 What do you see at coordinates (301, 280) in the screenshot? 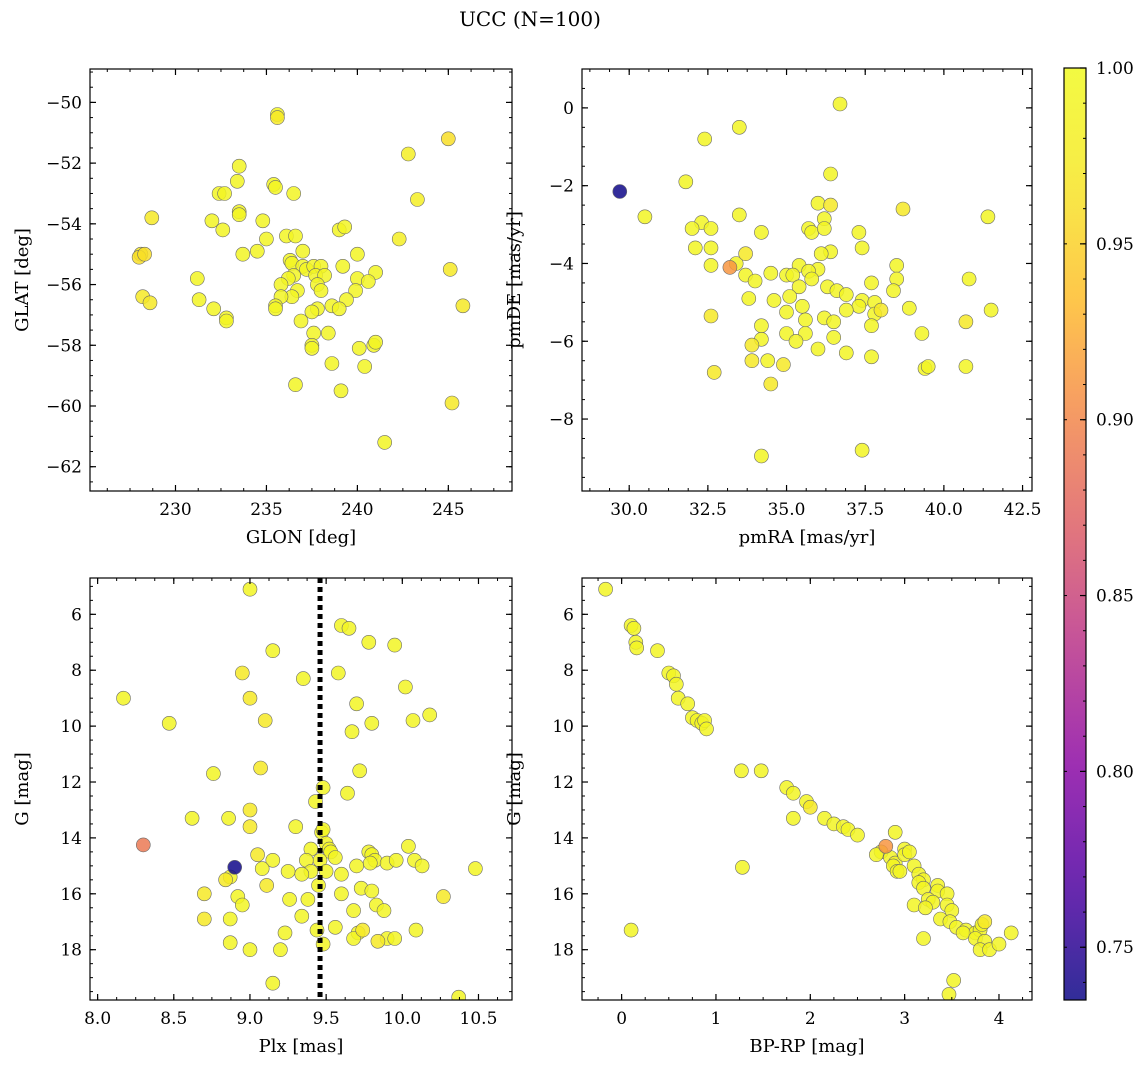
I see `axes-frame` at bounding box center [301, 280].